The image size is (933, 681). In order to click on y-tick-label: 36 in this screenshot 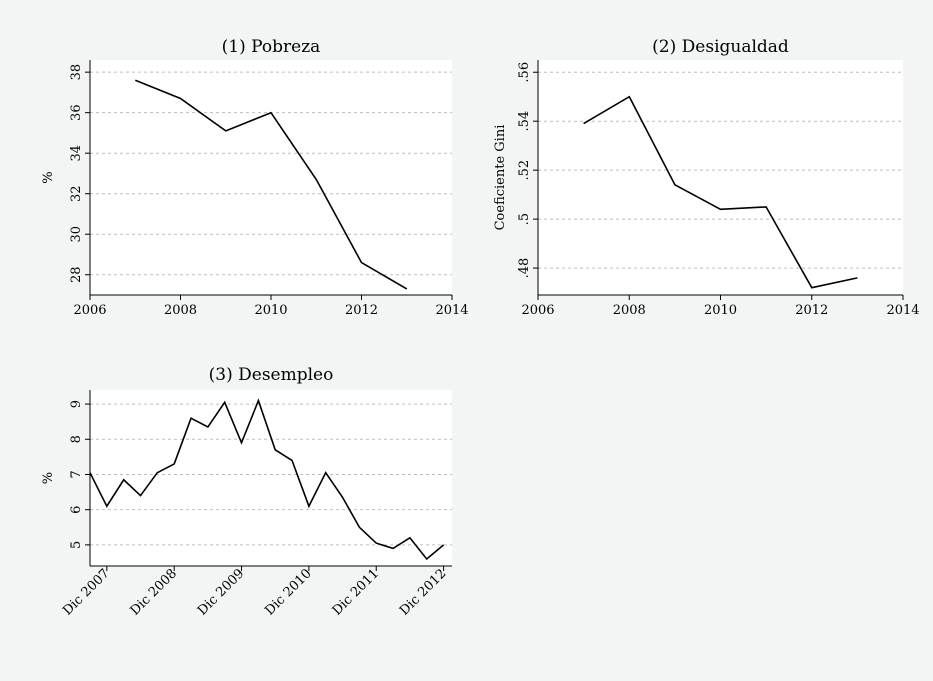, I will do `click(76, 112)`.